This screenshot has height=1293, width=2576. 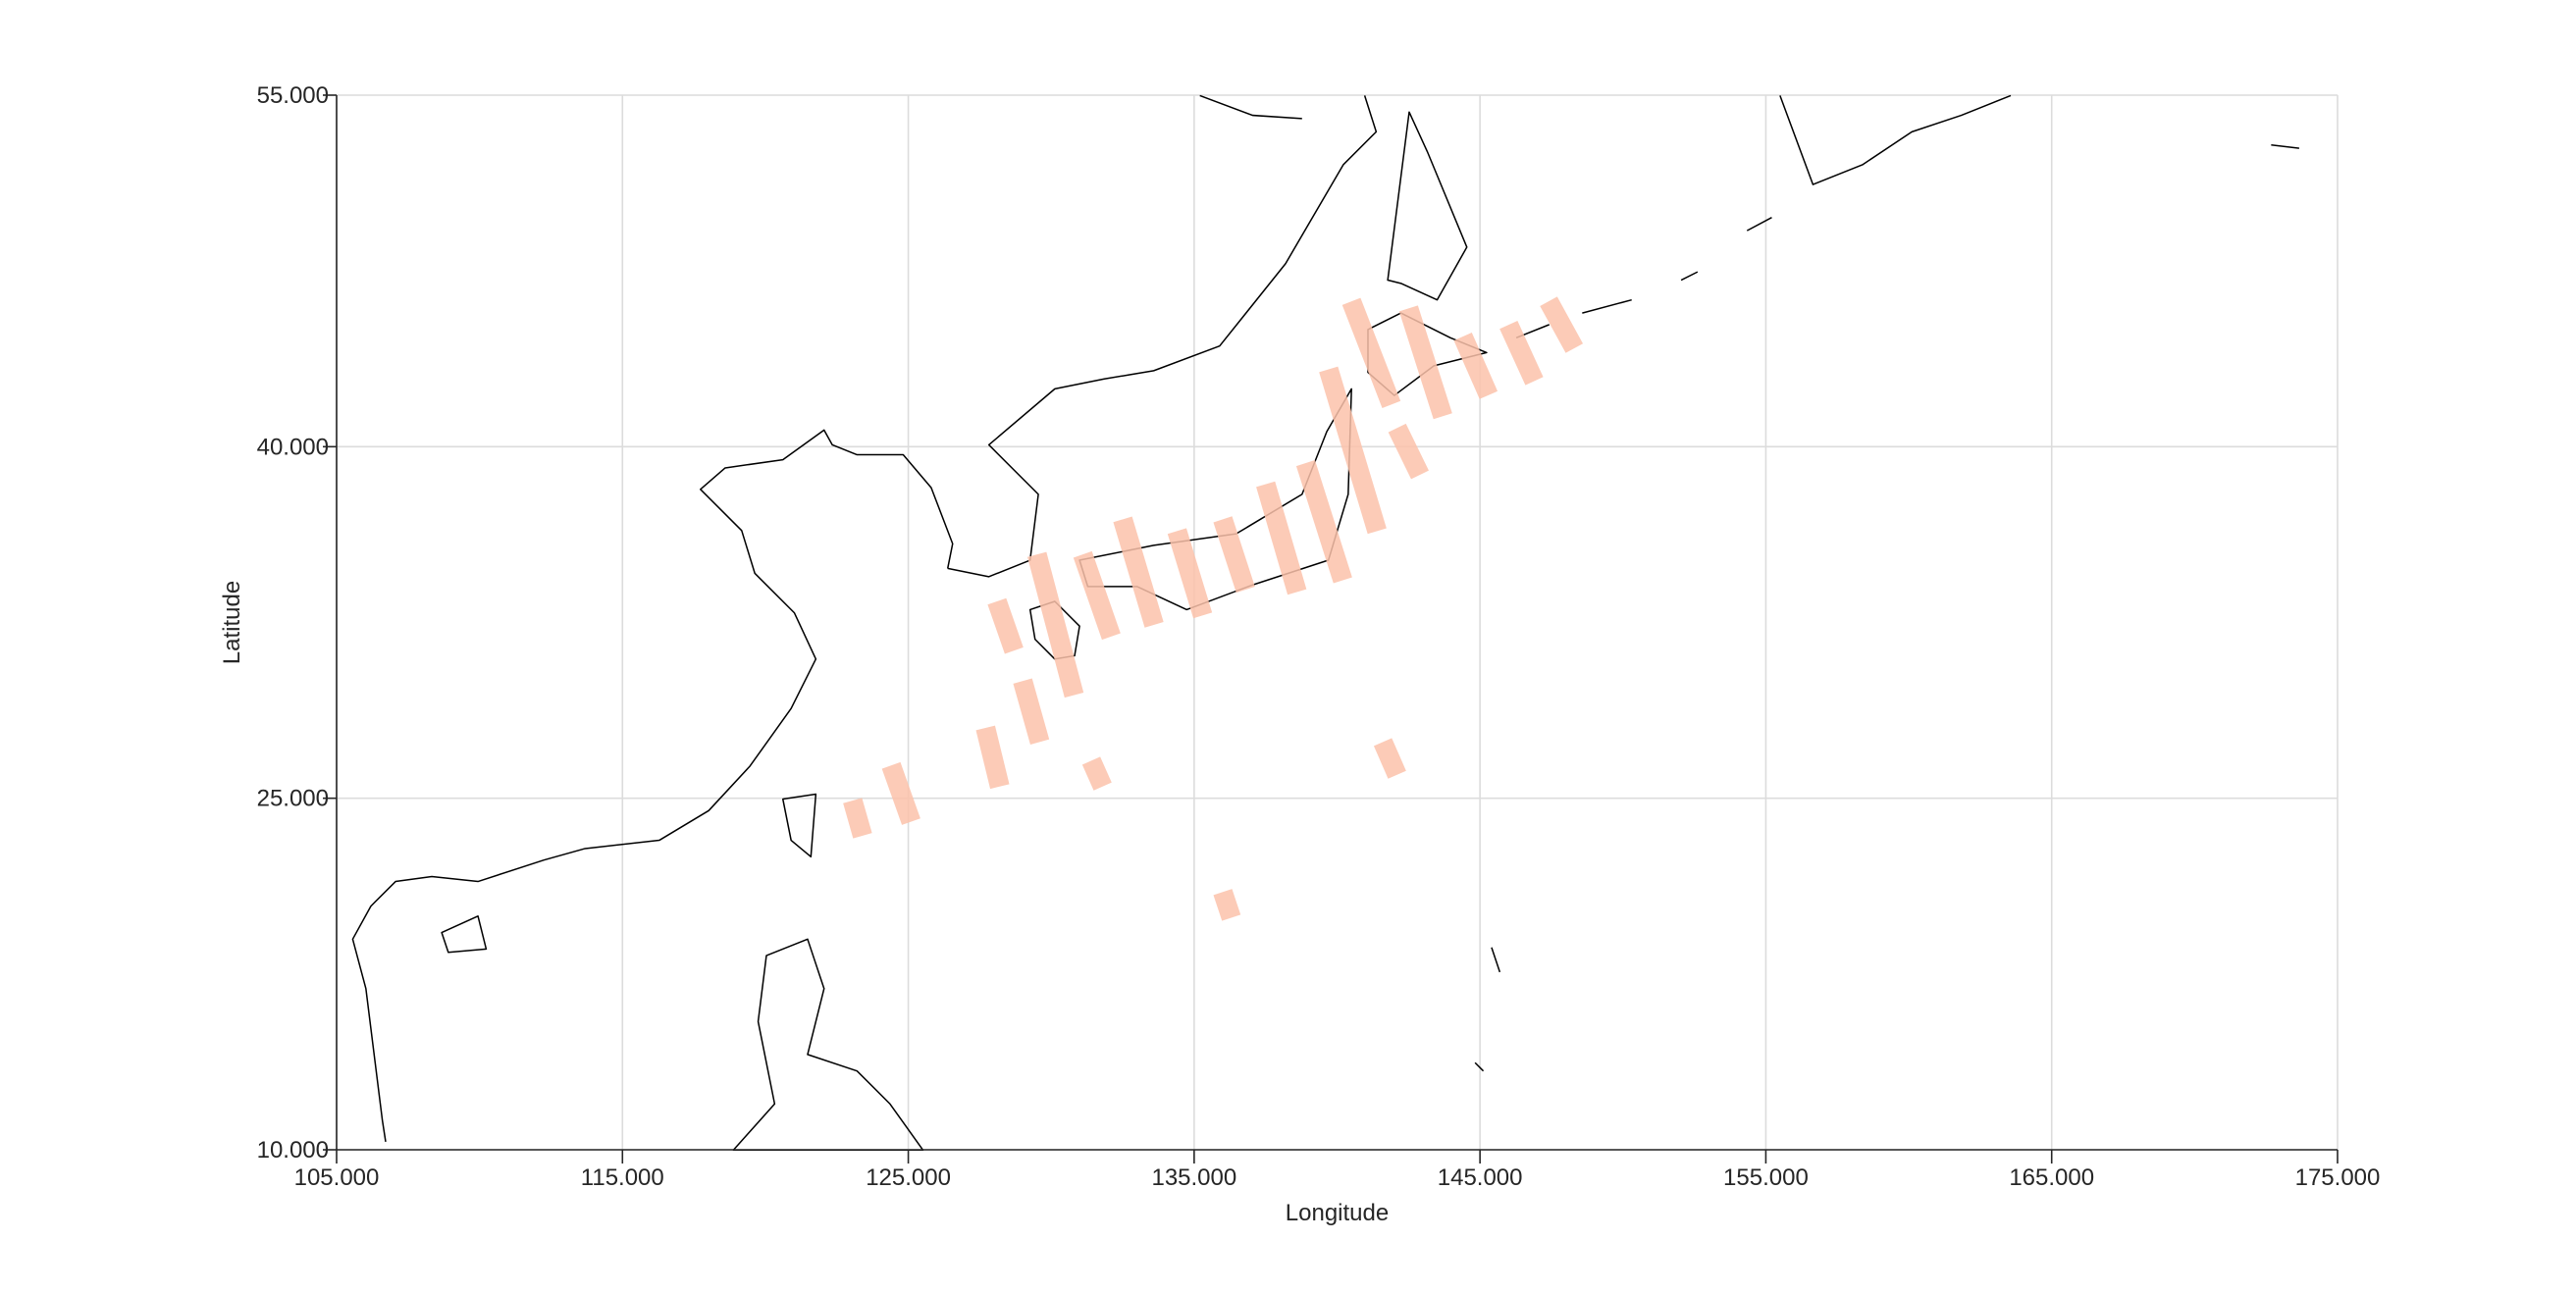 What do you see at coordinates (464, 934) in the screenshot?
I see `hainan` at bounding box center [464, 934].